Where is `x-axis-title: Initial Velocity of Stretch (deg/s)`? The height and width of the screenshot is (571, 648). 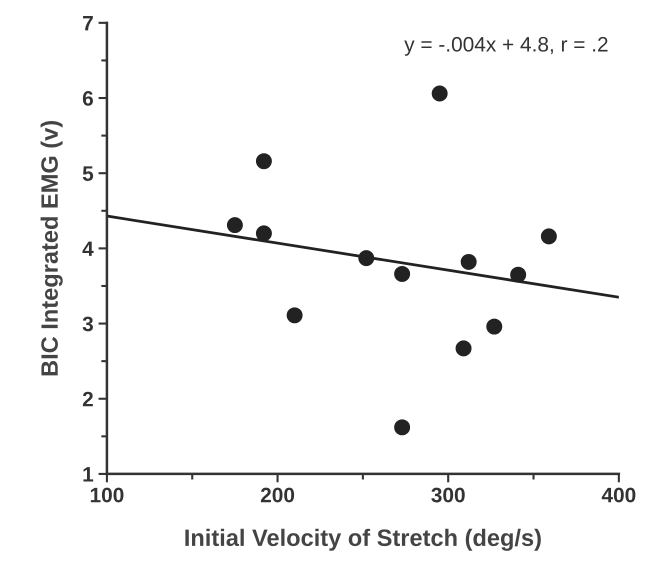 x-axis-title: Initial Velocity of Stretch (deg/s) is located at coordinates (363, 539).